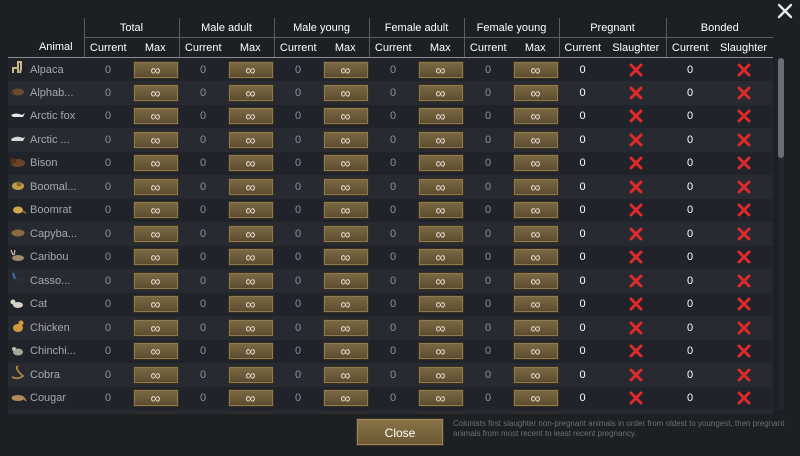 The image size is (800, 456). I want to click on close-icon, so click(785, 11).